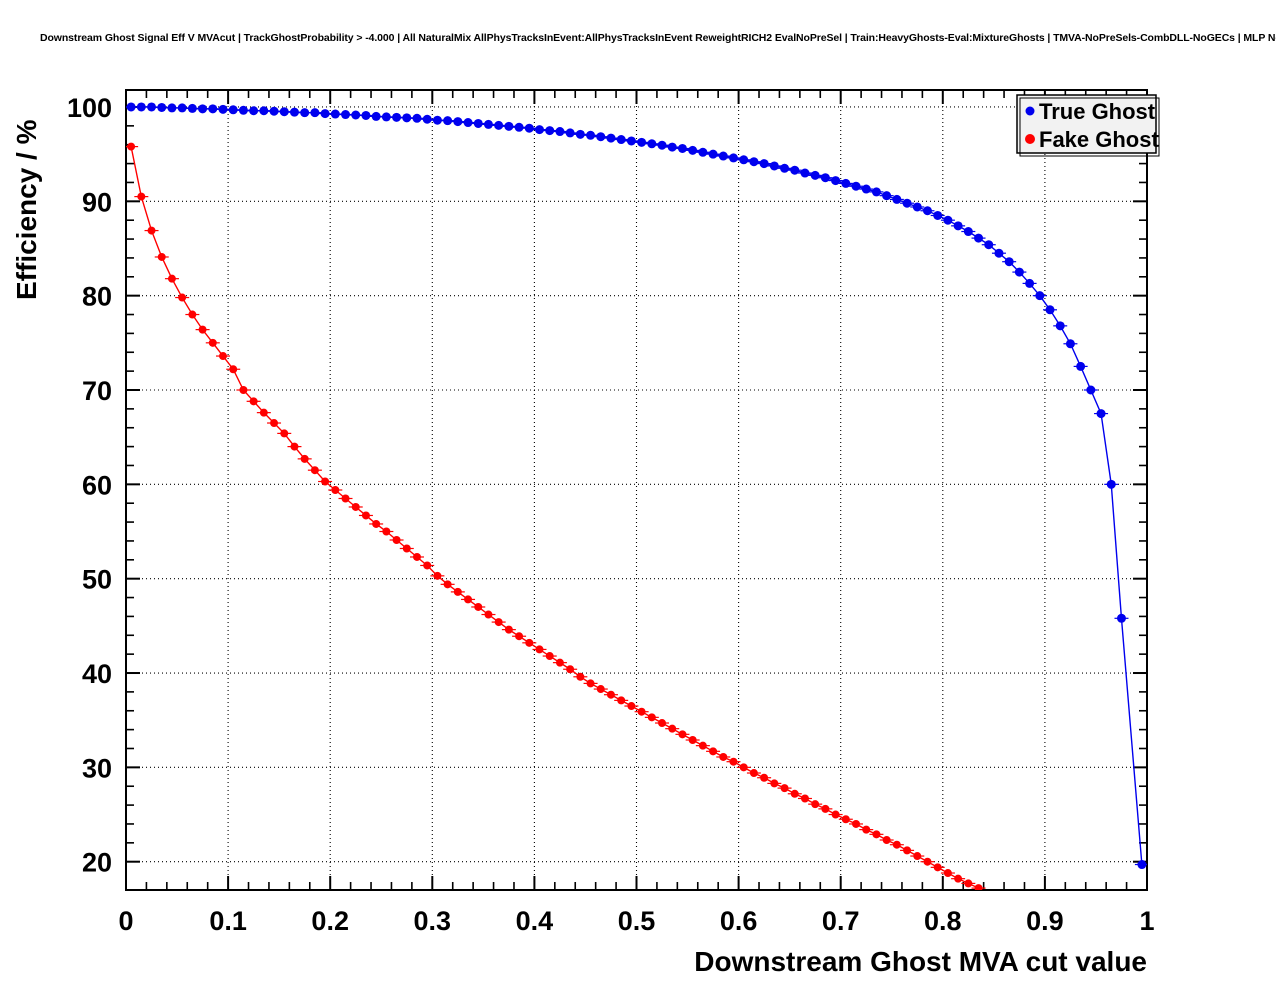 This screenshot has width=1276, height=996. I want to click on legend-label-fake-ghost: Fake Ghost, so click(1099, 139).